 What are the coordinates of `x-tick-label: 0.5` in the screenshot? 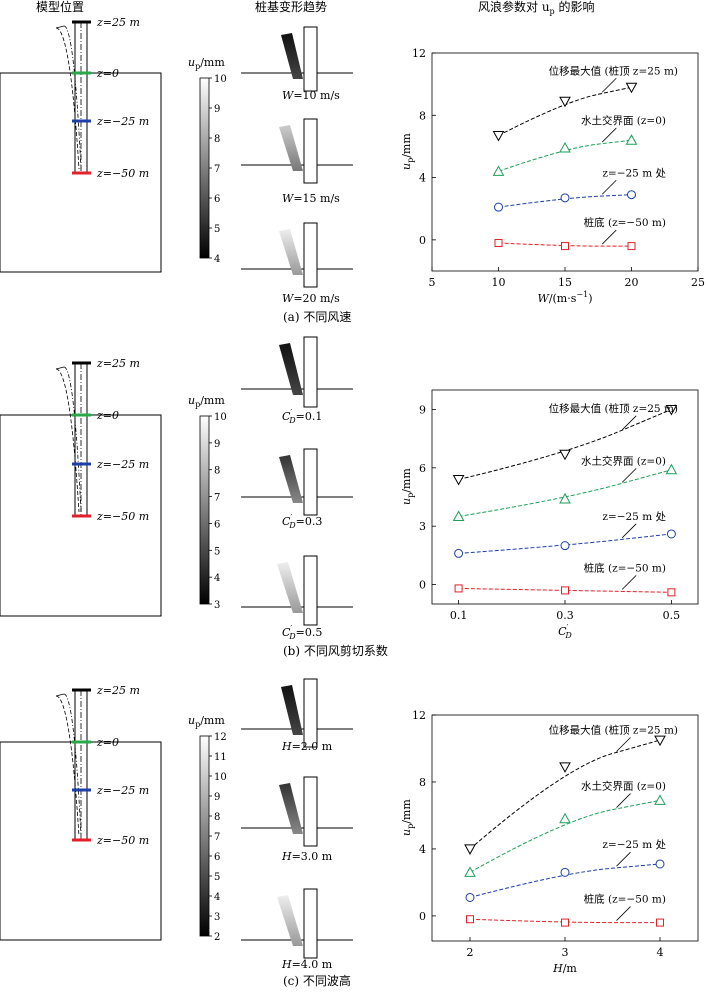 It's located at (672, 615).